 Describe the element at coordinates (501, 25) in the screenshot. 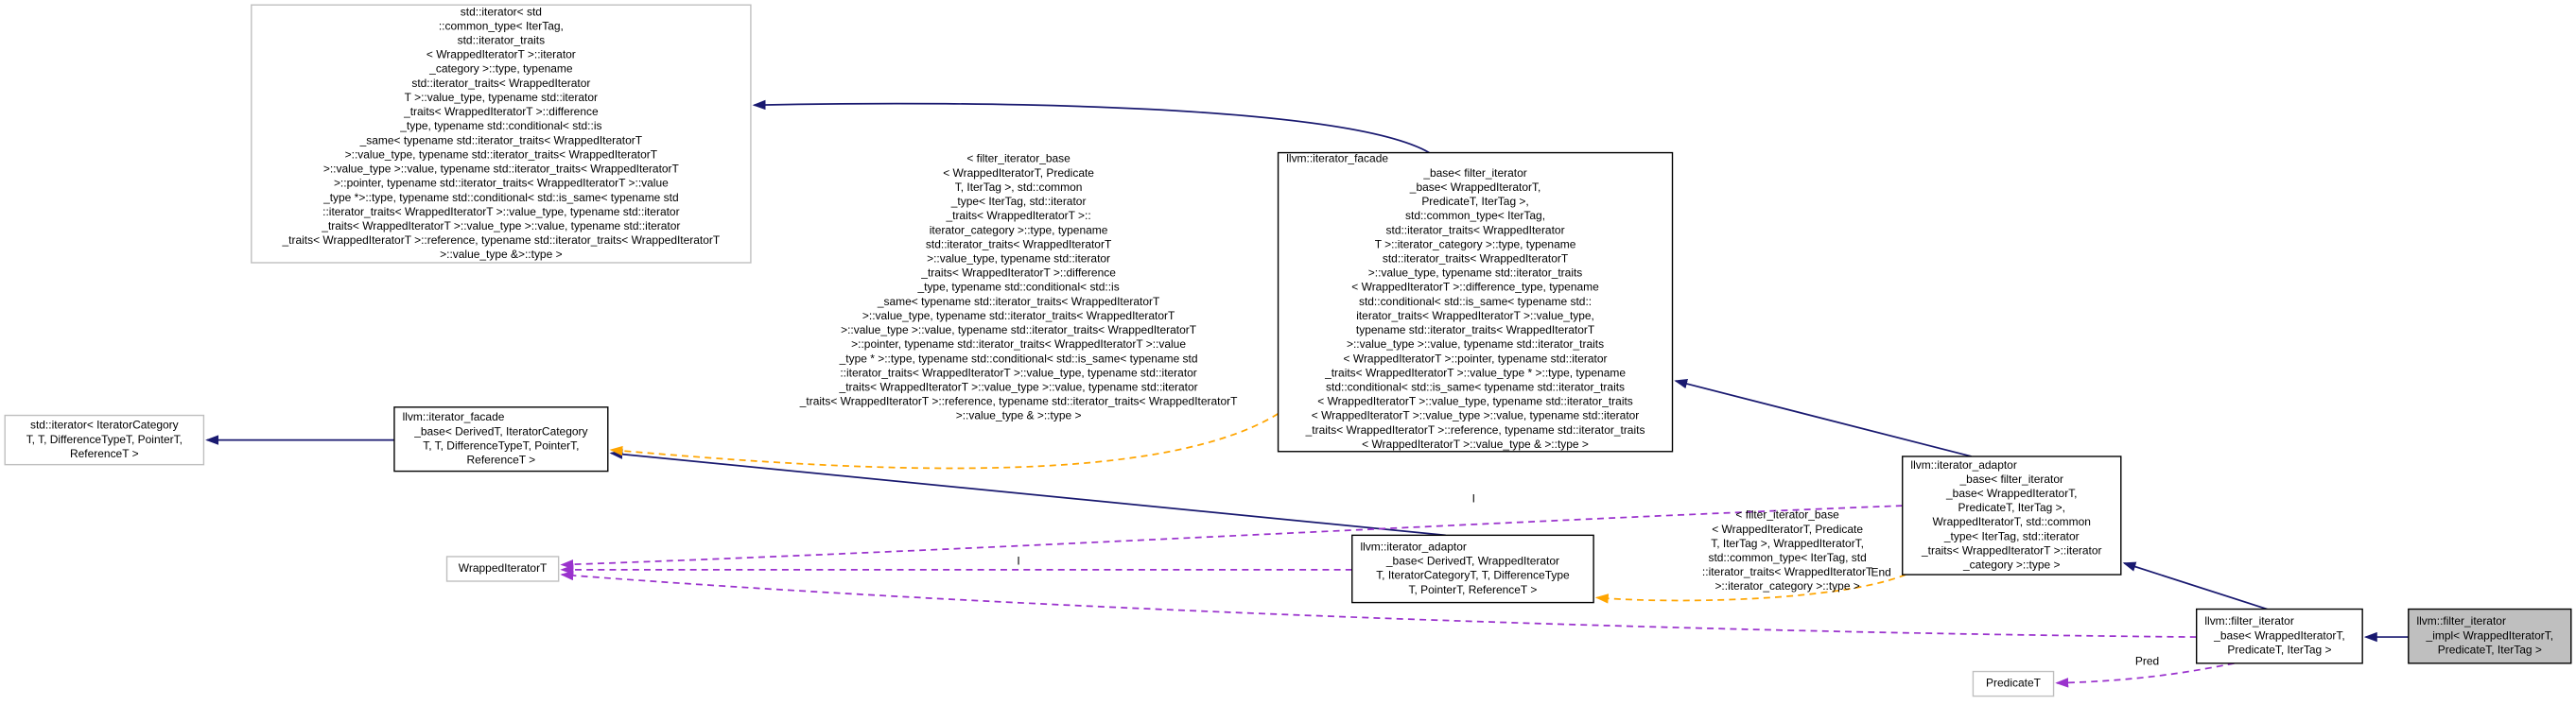

I see `node-label: ::common_type< IterTag,` at that location.